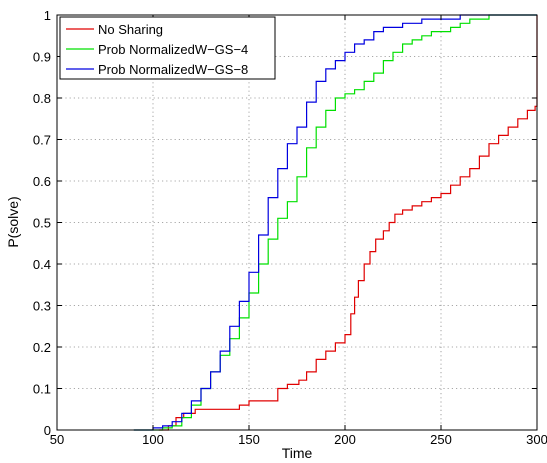  What do you see at coordinates (441, 439) in the screenshot?
I see `x-tick-label: 250` at bounding box center [441, 439].